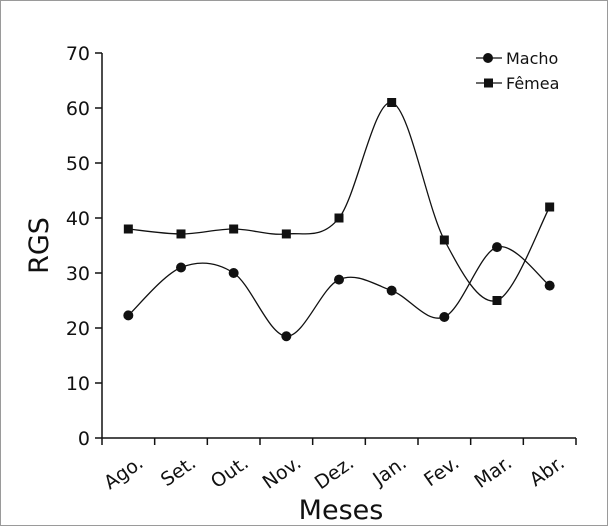  Describe the element at coordinates (78, 219) in the screenshot. I see `y-tick-label: 40` at that location.